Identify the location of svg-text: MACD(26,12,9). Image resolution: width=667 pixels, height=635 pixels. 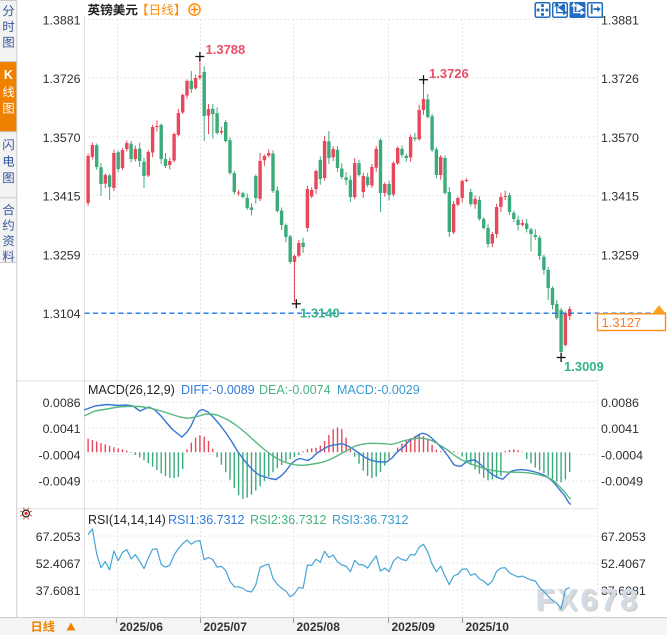
(131, 390).